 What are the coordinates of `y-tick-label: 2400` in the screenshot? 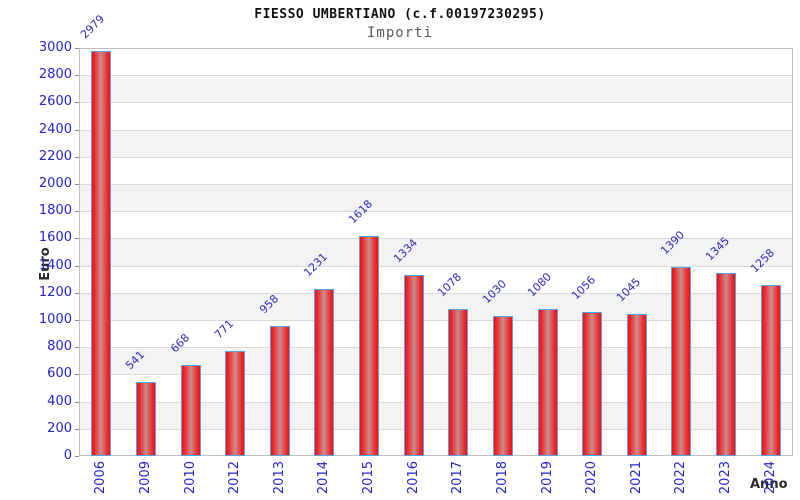 It's located at (55, 129).